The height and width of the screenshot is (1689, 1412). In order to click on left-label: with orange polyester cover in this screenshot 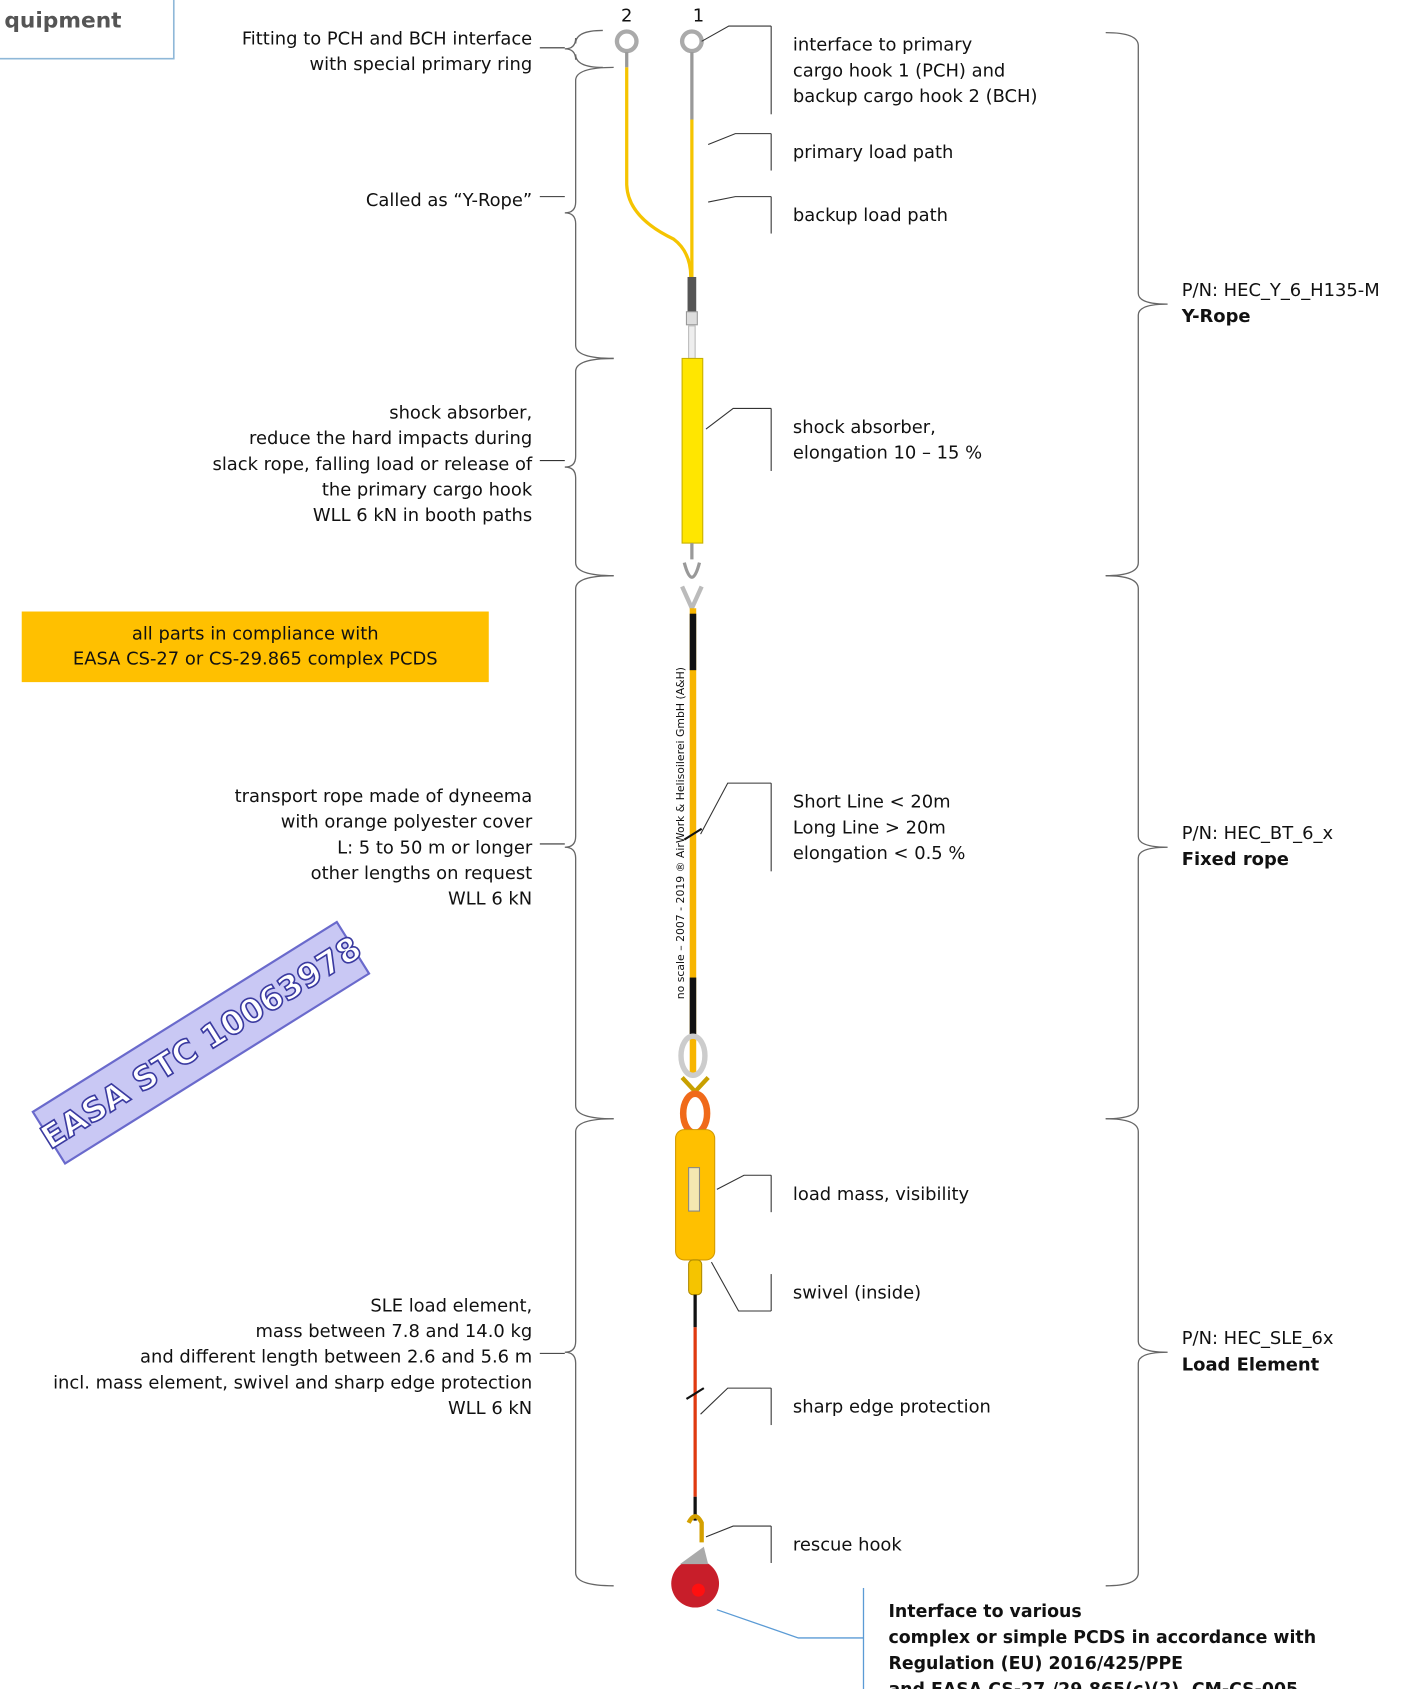, I will do `click(407, 822)`.